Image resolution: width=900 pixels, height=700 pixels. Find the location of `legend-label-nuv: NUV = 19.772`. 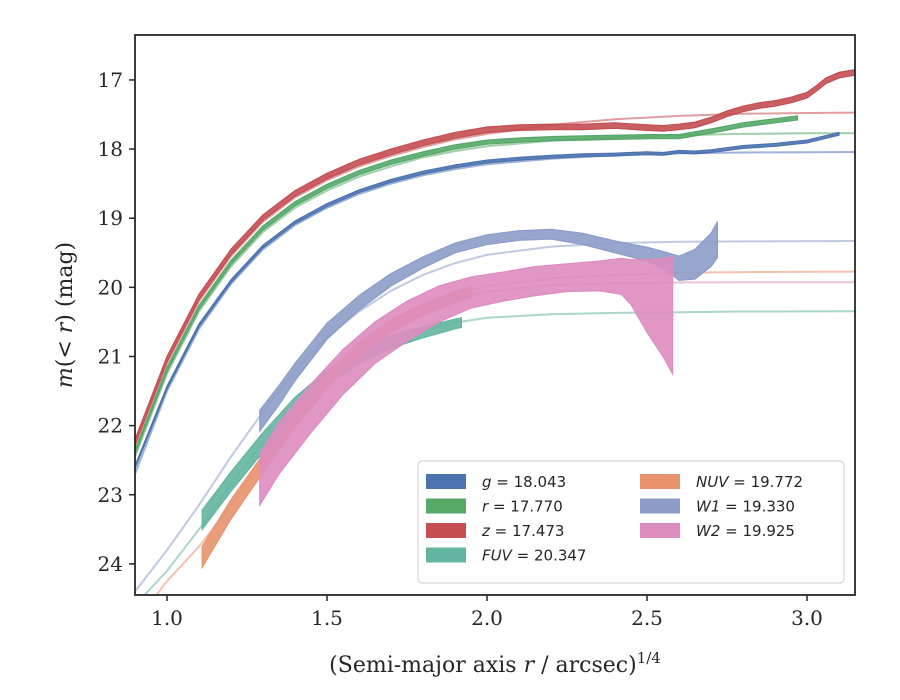

legend-label-nuv: NUV = 19.772 is located at coordinates (749, 482).